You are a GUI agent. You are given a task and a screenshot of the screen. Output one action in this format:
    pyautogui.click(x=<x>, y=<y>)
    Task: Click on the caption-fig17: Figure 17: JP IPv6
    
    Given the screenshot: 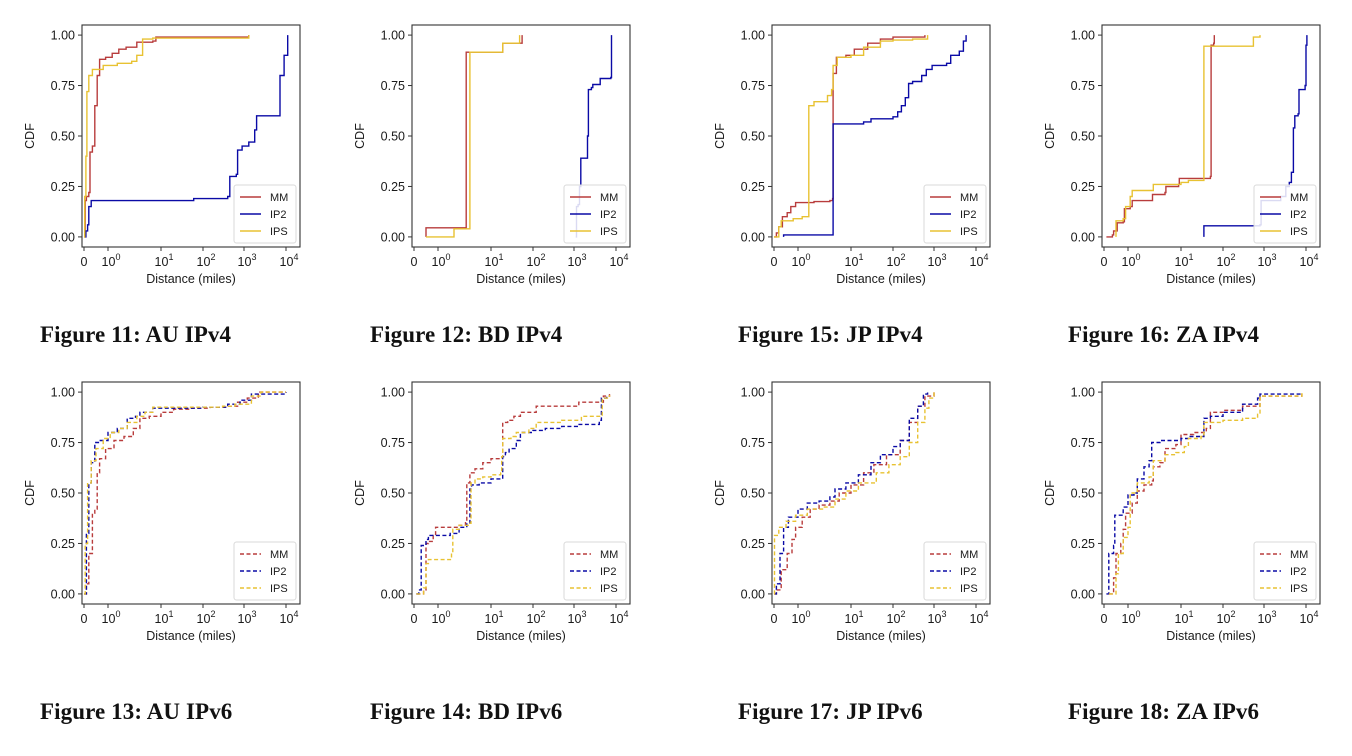 What is the action you would take?
    pyautogui.click(x=830, y=711)
    